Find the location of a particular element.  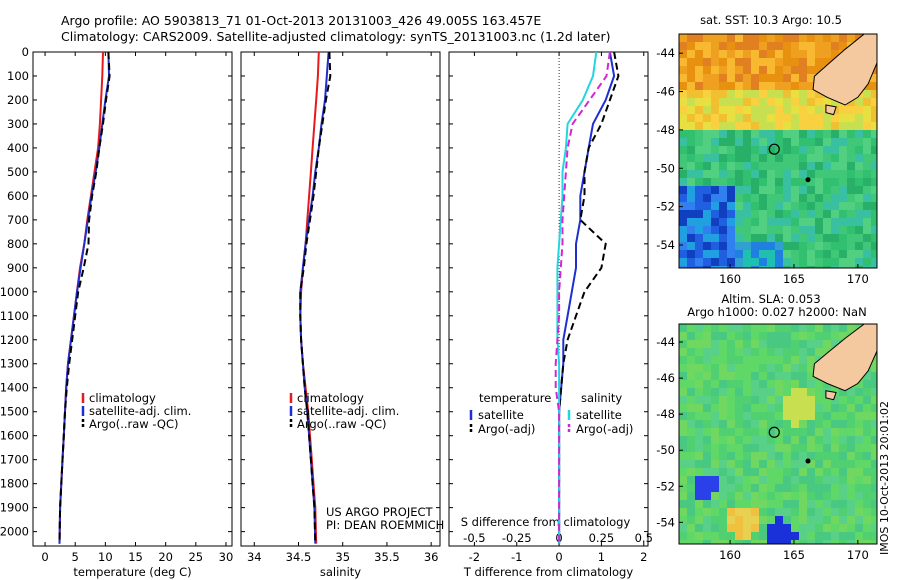

sst_map: 160 165 170 -44 -46 -48 -50 -52 -54 is located at coordinates (767, 159).